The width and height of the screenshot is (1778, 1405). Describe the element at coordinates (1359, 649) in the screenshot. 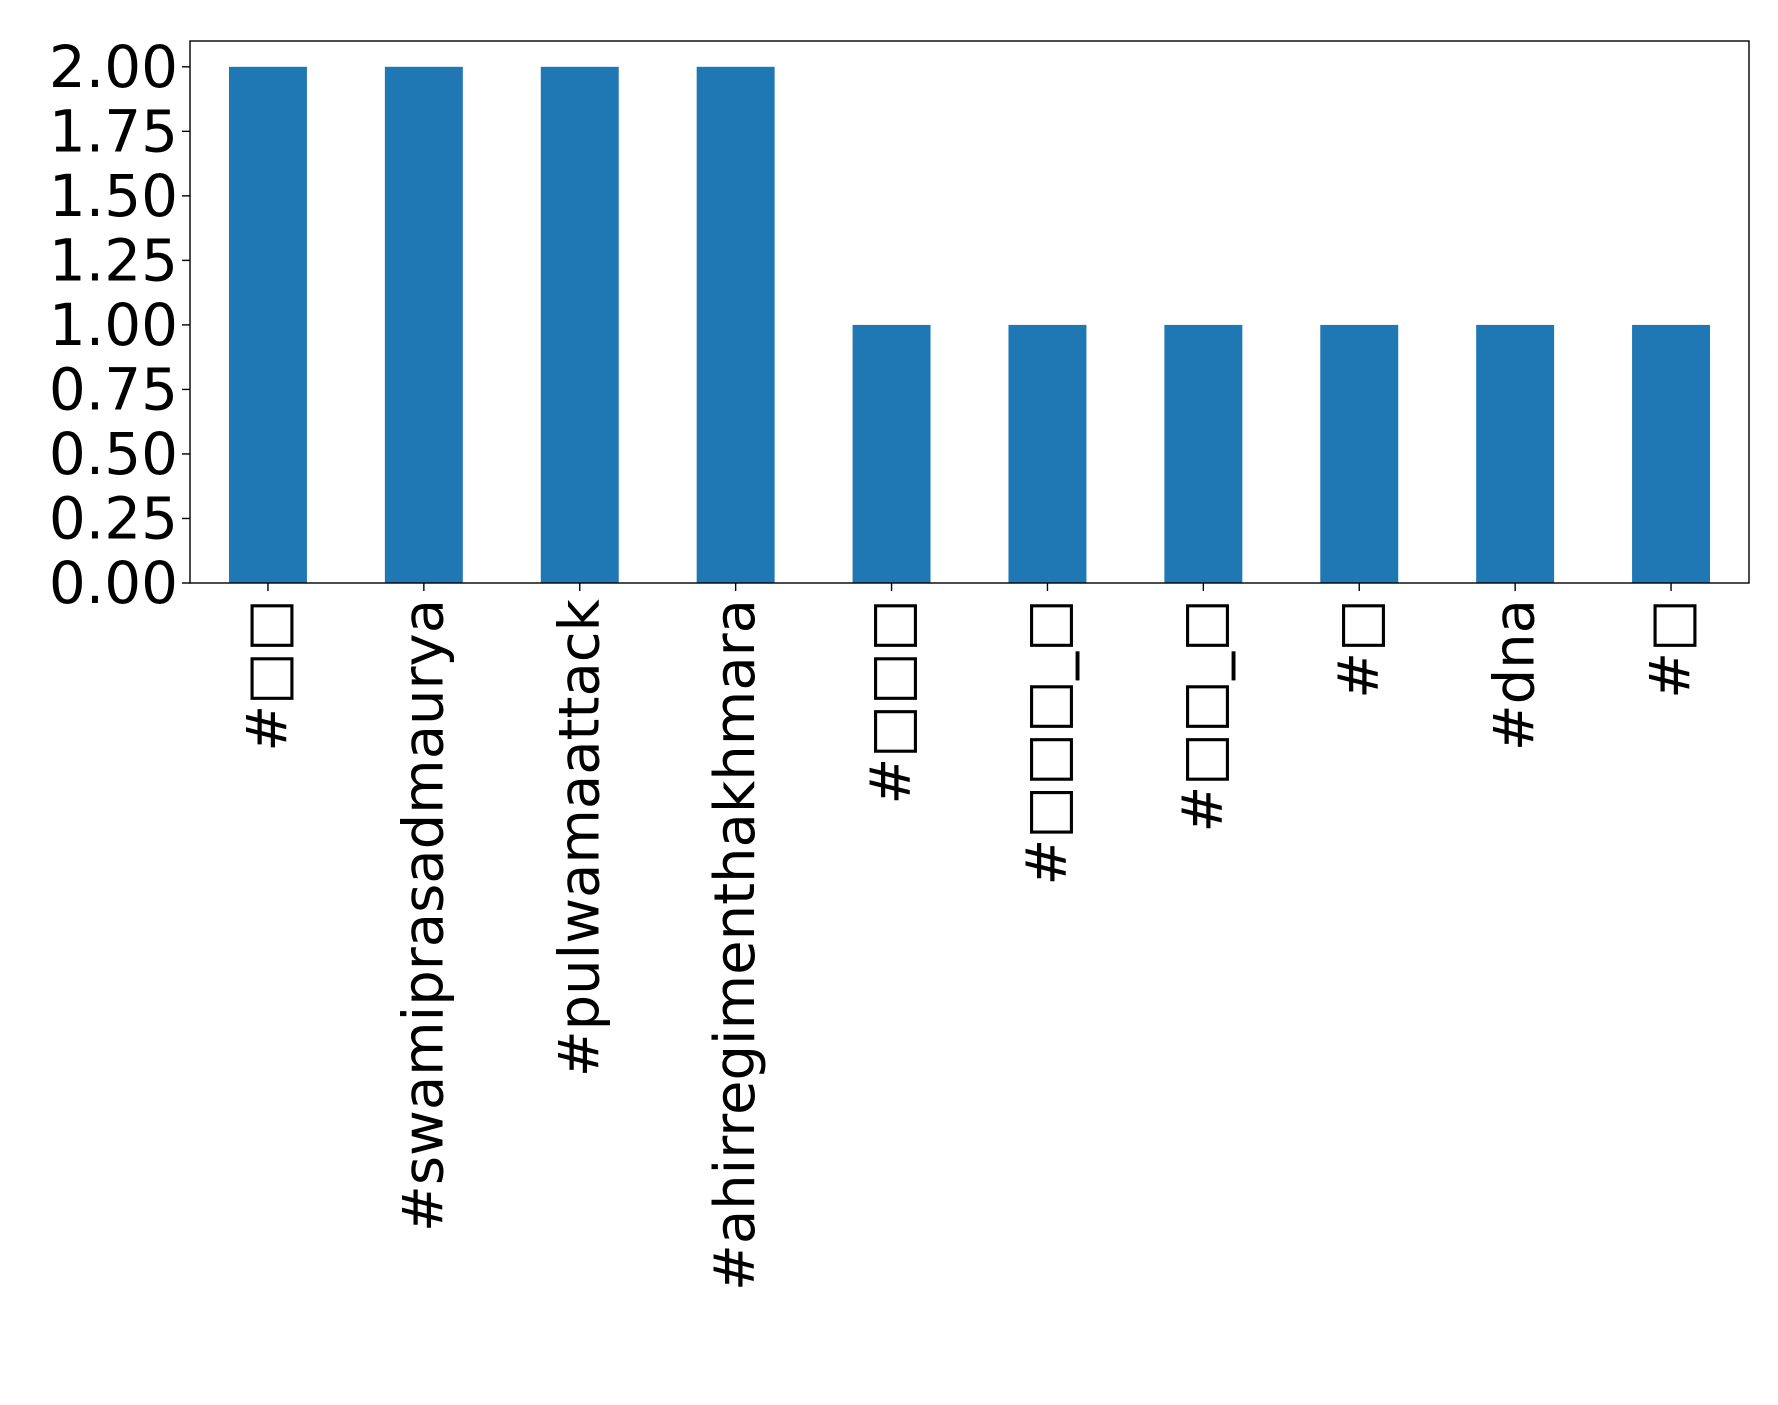

I see `x-tick-label-7: #□` at that location.